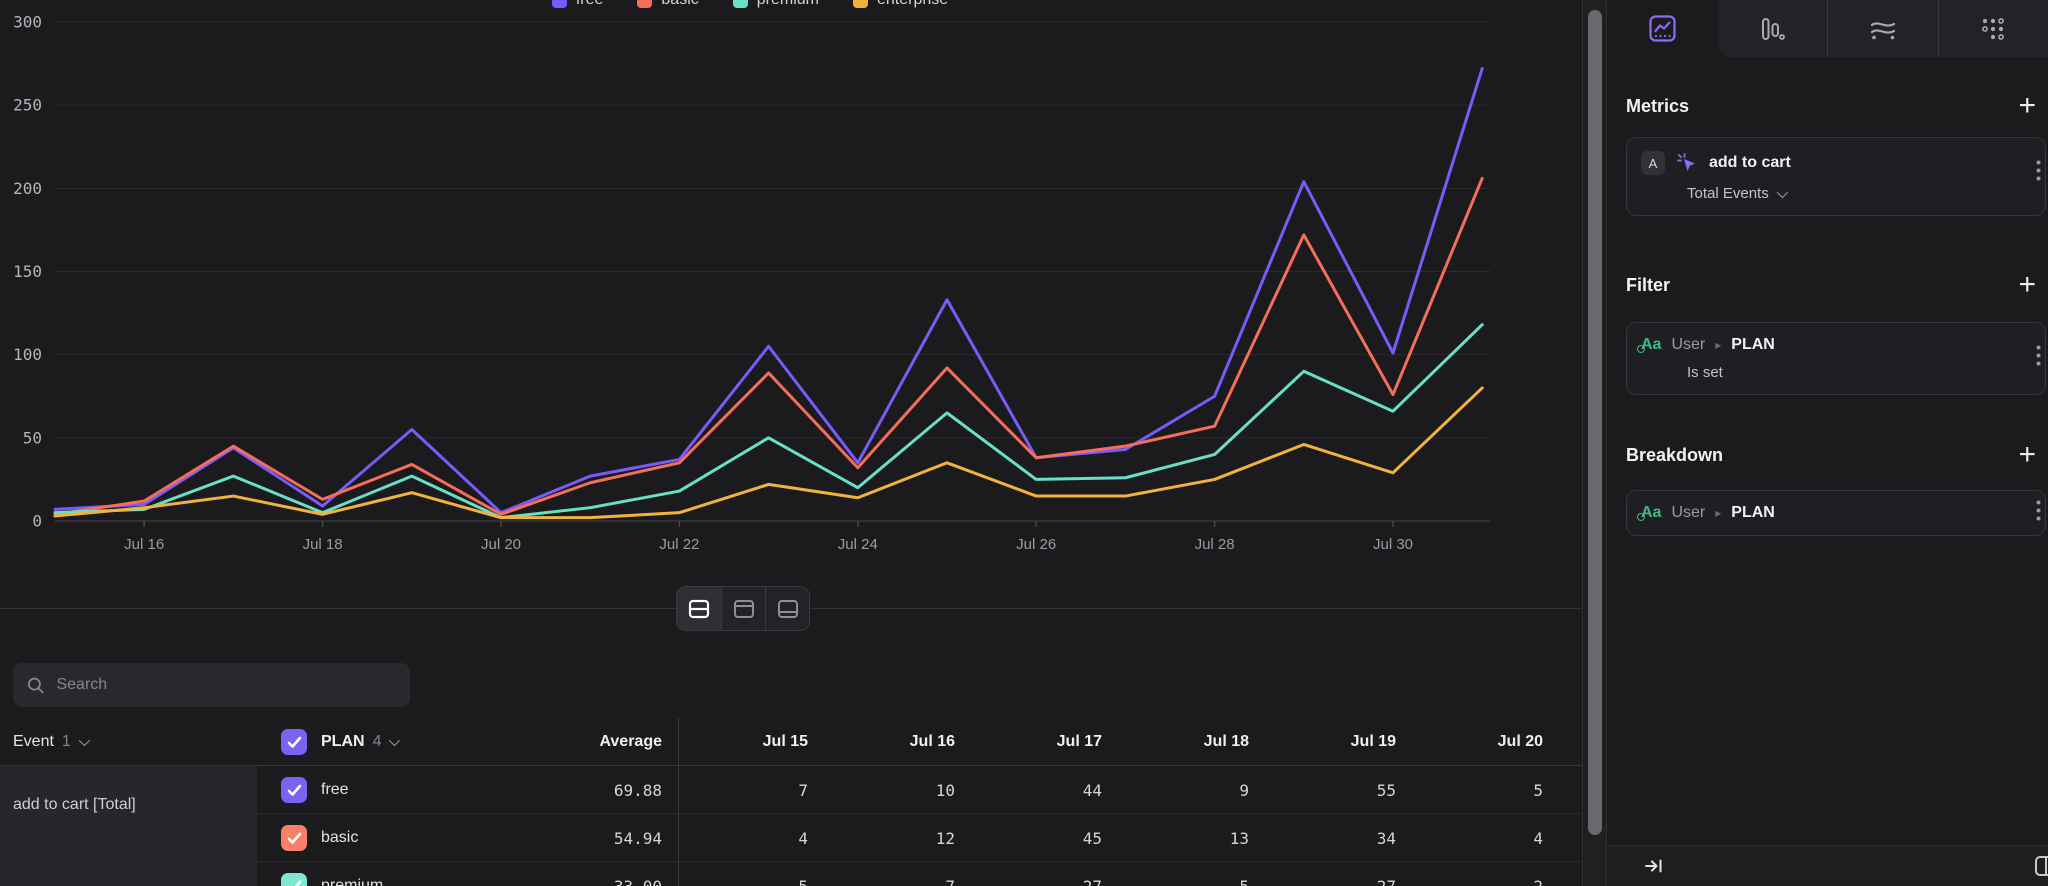 This screenshot has height=886, width=2048. I want to click on row-checkbox-basic, so click(294, 838).